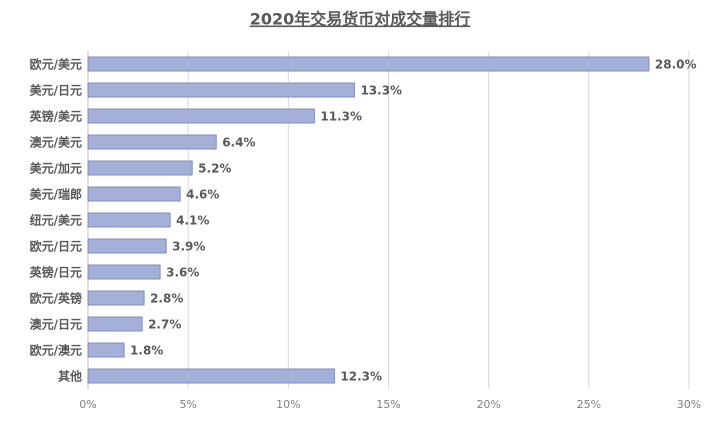 The width and height of the screenshot is (720, 432). What do you see at coordinates (56, 350) in the screenshot?
I see `y-tick-label: 欧元/澳元` at bounding box center [56, 350].